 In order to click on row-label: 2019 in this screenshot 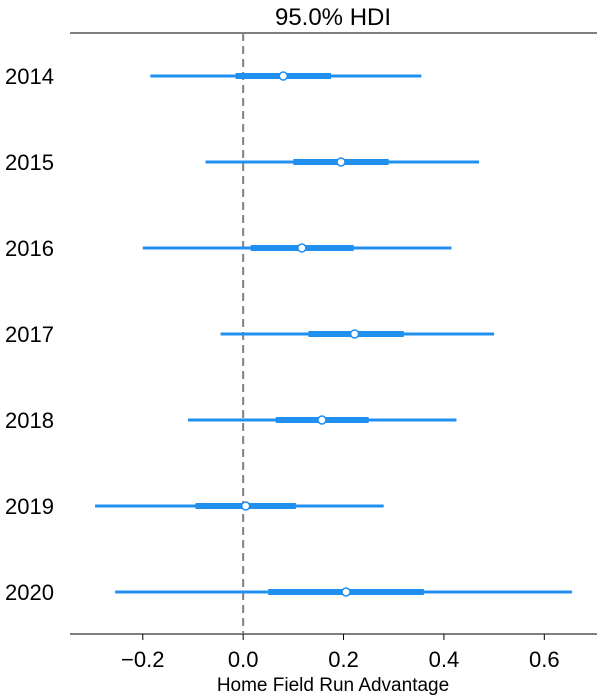, I will do `click(29, 506)`.